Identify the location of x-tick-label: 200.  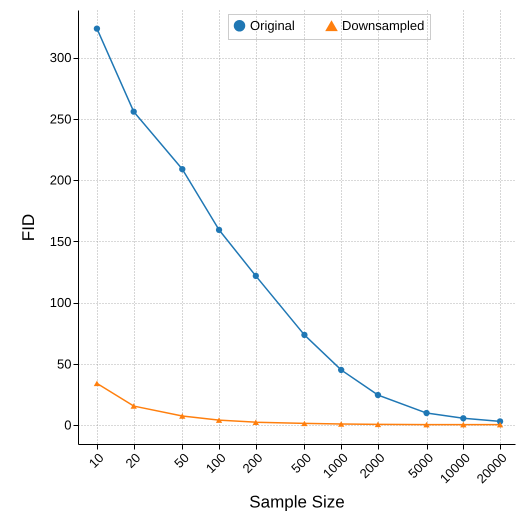
(253, 463).